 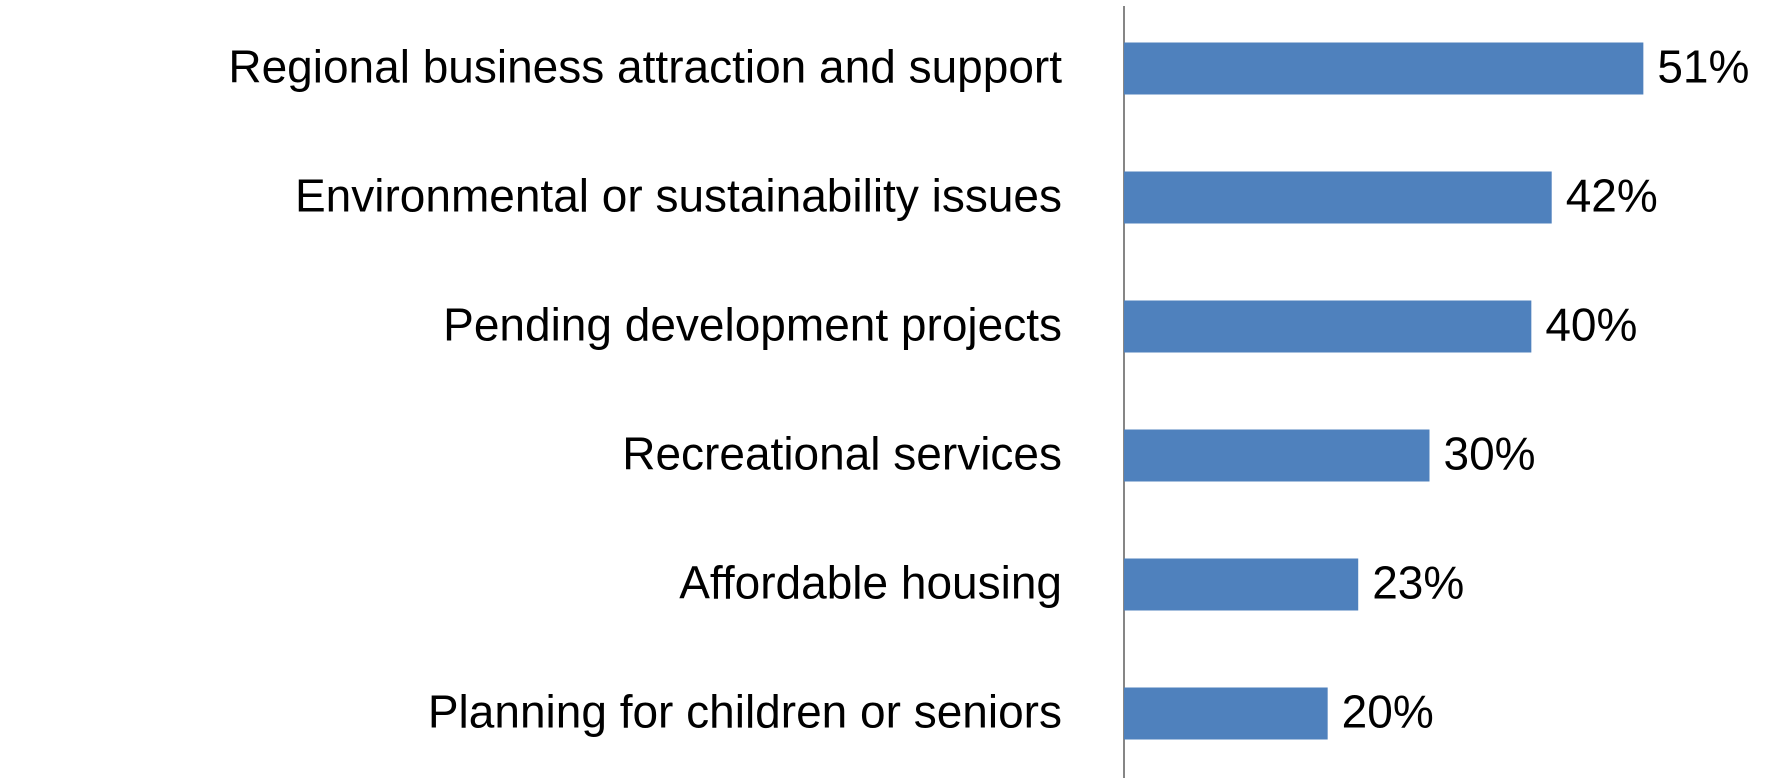 I want to click on category-label: Affordable housing, so click(x=870, y=583).